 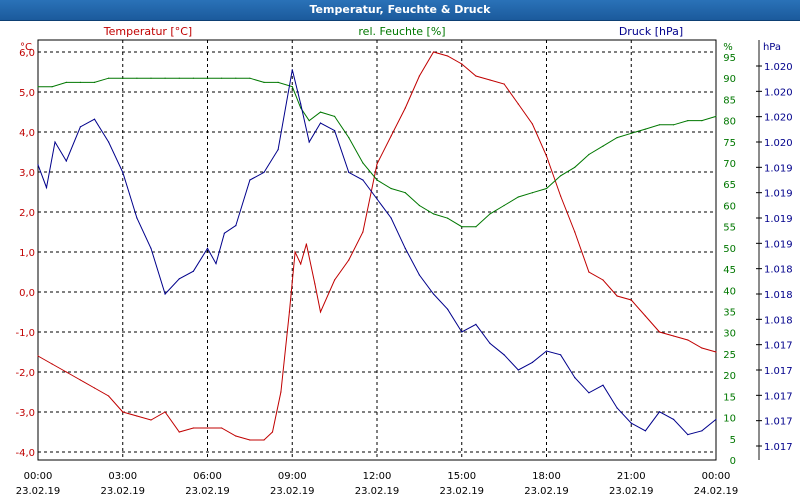 I want to click on x-tick-time: 12:00, so click(x=377, y=476).